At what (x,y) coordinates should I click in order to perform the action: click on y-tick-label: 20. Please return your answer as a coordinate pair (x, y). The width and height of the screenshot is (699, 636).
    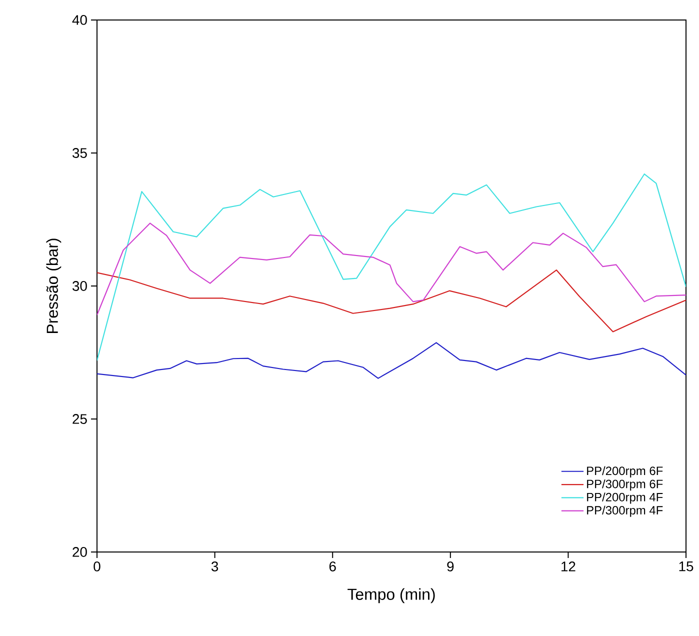
    Looking at the image, I should click on (79, 552).